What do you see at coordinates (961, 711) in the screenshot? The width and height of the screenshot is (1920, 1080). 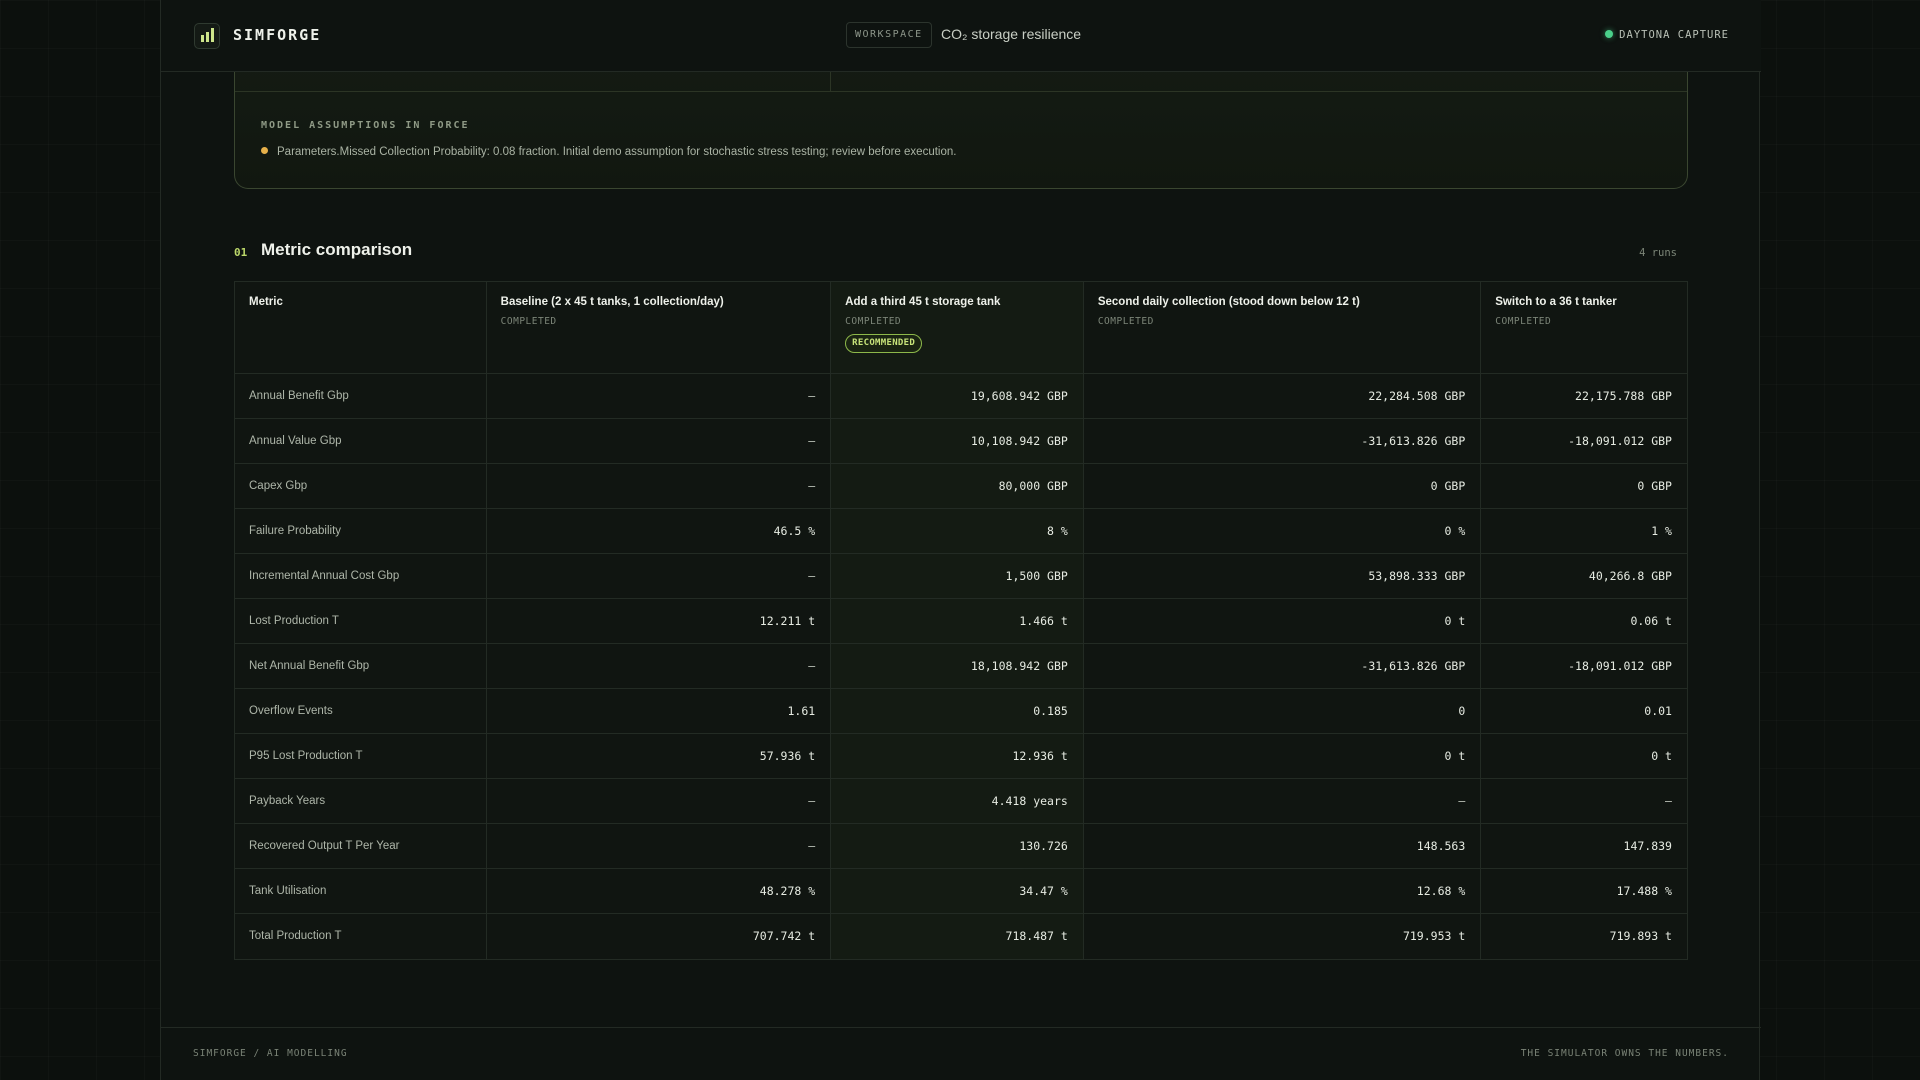 I see `table-row: Overflow Events 1.61 0.185 0 0.01` at bounding box center [961, 711].